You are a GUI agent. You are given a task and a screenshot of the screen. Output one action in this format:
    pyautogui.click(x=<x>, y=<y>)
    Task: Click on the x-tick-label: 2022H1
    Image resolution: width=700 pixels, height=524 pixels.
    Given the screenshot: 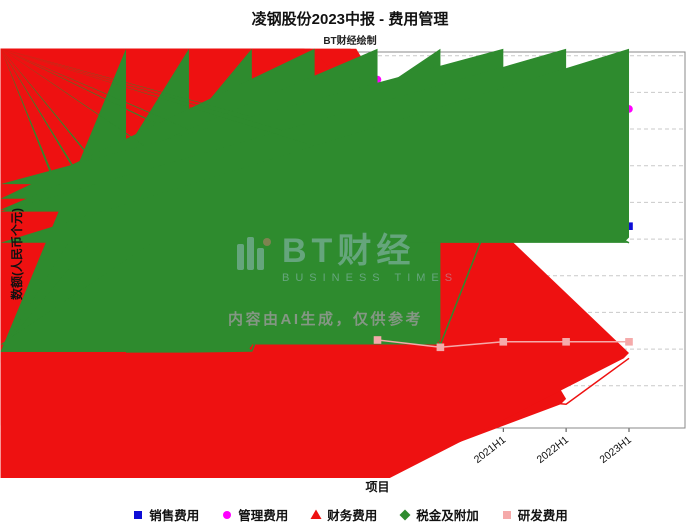 What is the action you would take?
    pyautogui.click(x=553, y=450)
    